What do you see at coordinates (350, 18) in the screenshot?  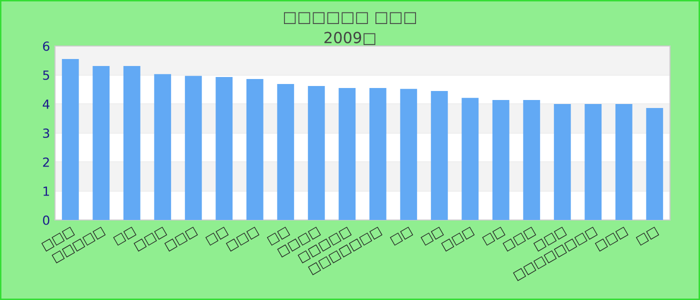 I see `chart-title: □□□□□□ □□□` at bounding box center [350, 18].